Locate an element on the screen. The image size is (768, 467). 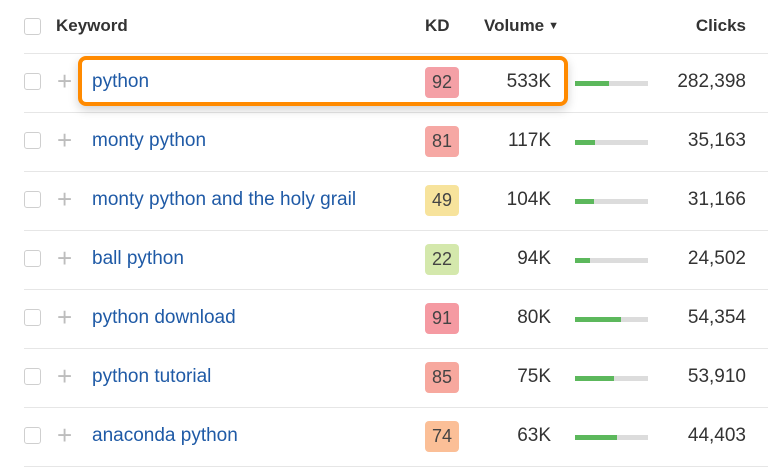
kd-badge: 74 is located at coordinates (442, 436).